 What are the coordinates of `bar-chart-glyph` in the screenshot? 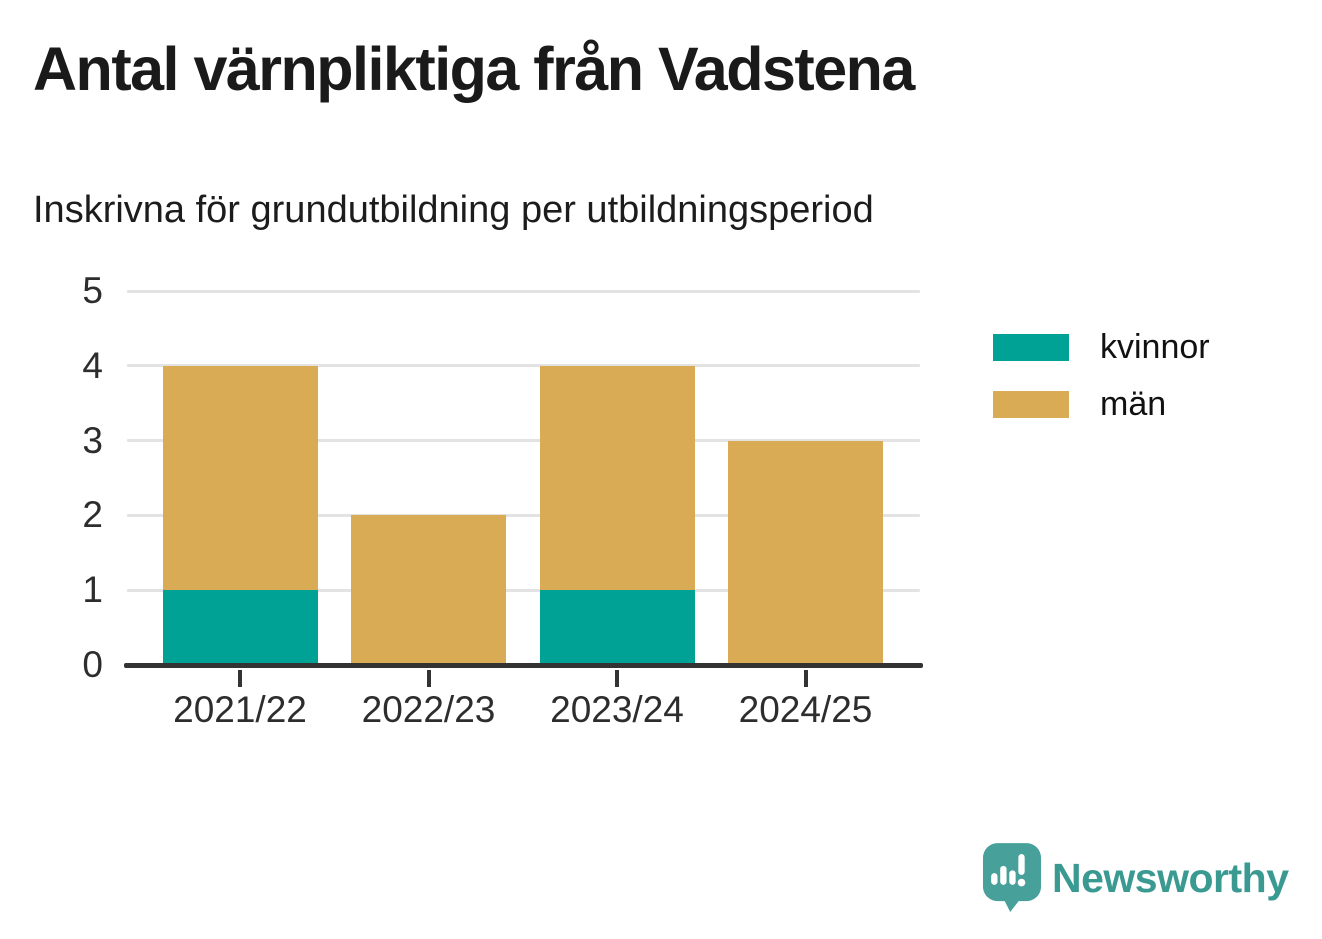 It's located at (1008, 870).